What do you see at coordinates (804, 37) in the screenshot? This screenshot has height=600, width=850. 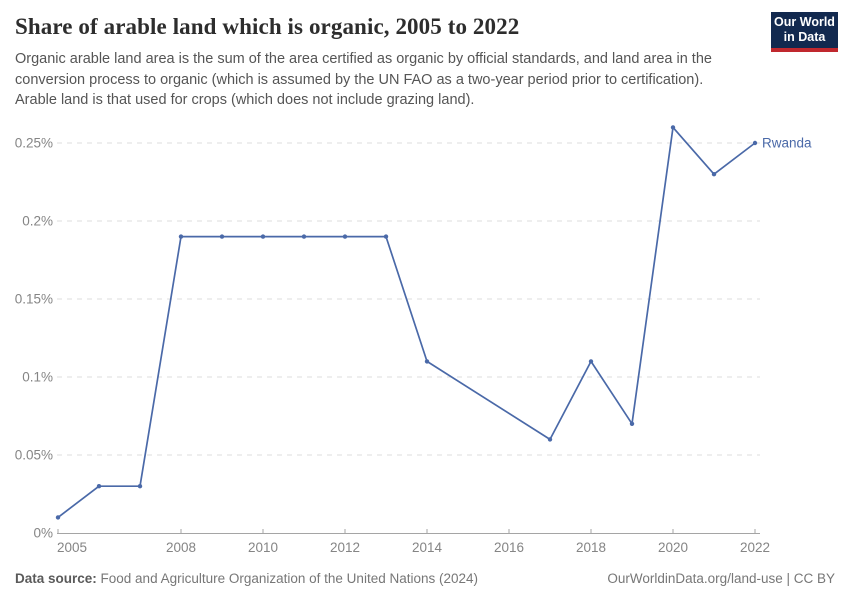 I see `owid-logo-text-line2: in Data` at bounding box center [804, 37].